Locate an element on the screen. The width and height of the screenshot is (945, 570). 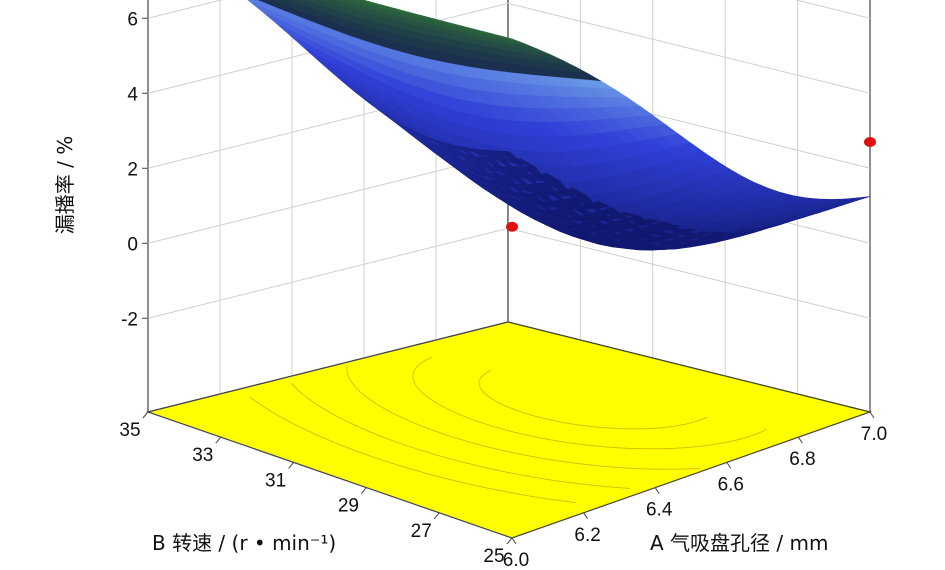
y-tick-label: 25 is located at coordinates (493, 556).